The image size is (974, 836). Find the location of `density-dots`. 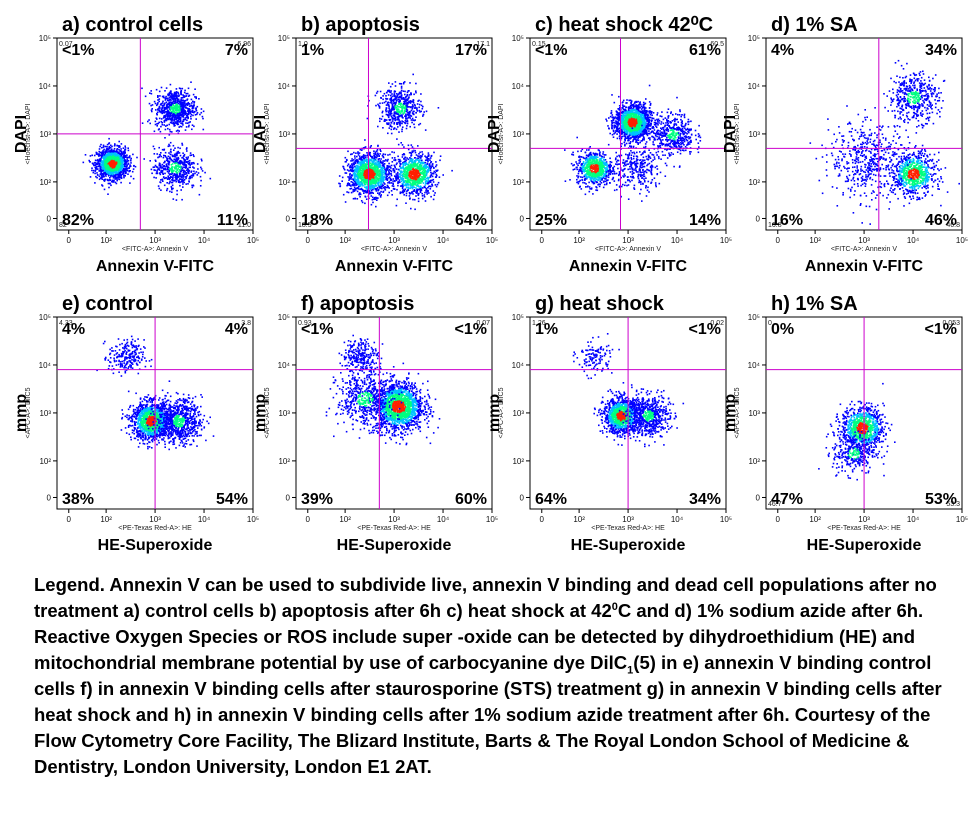

density-dots is located at coordinates (395, 142).